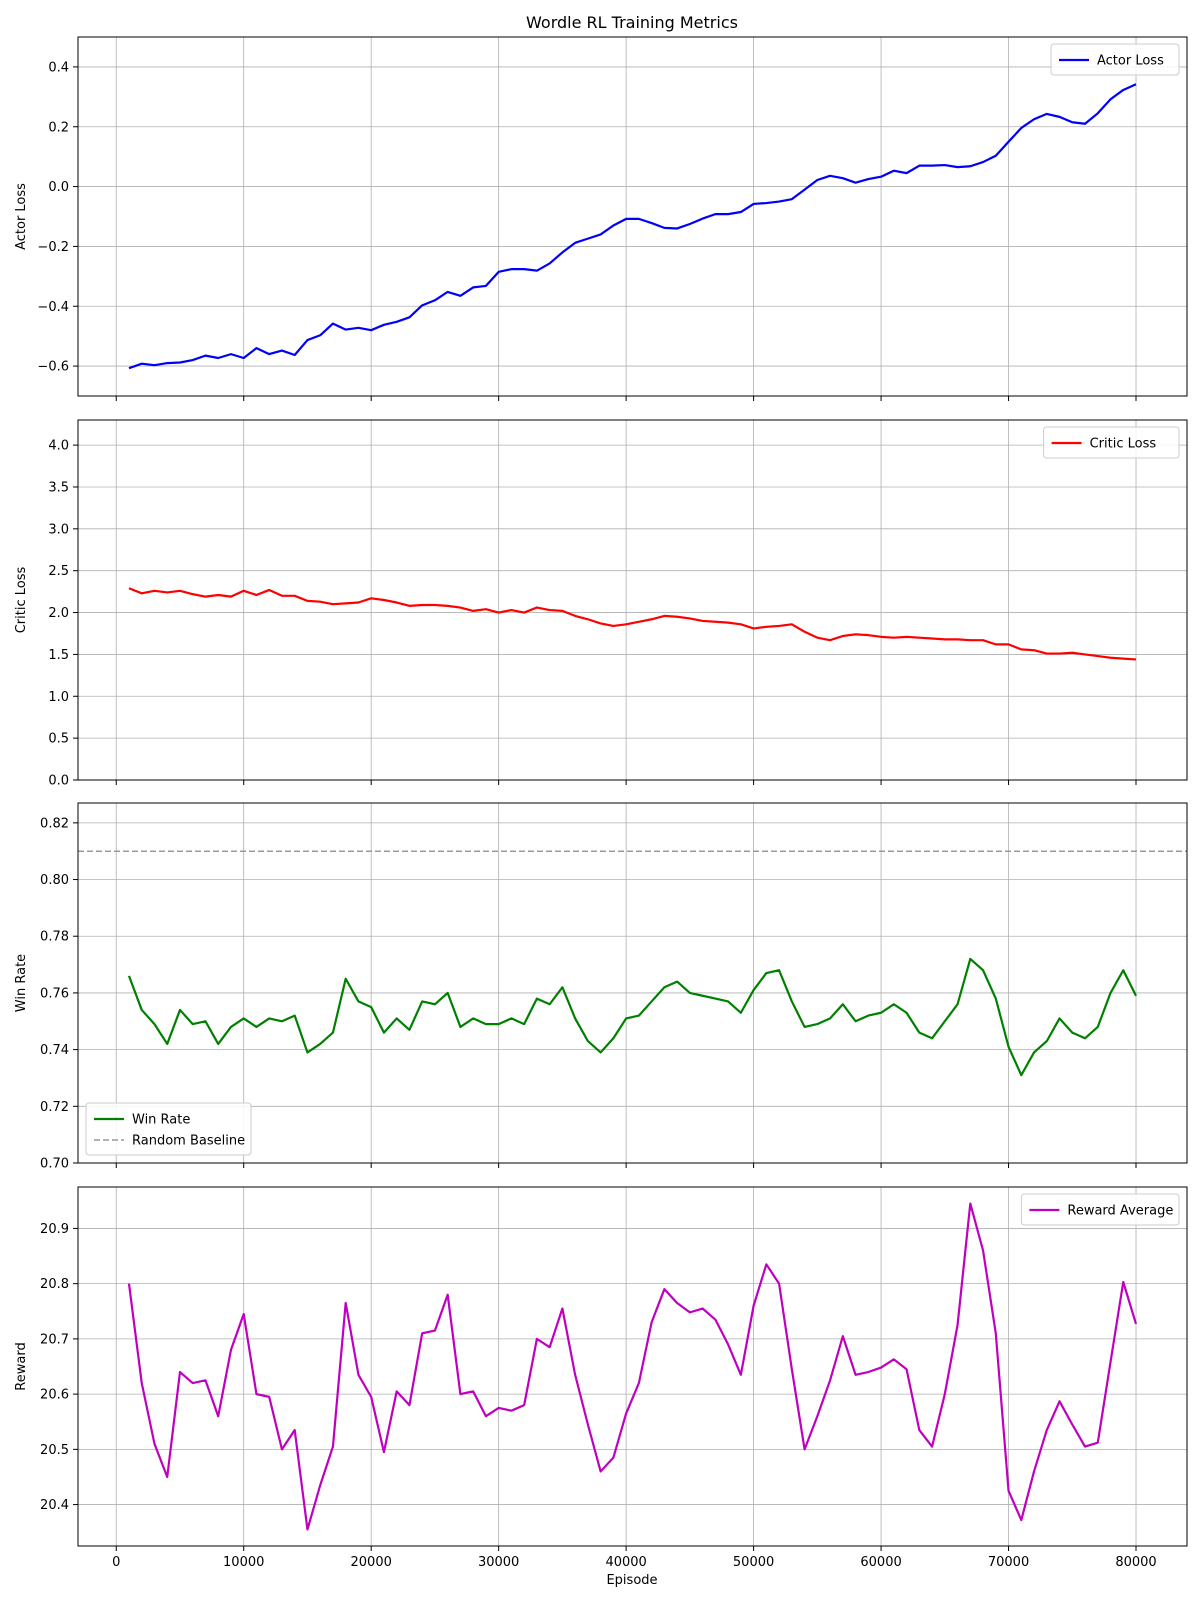 The height and width of the screenshot is (1600, 1200). What do you see at coordinates (753, 1562) in the screenshot?
I see `x-tick-label: 50000` at bounding box center [753, 1562].